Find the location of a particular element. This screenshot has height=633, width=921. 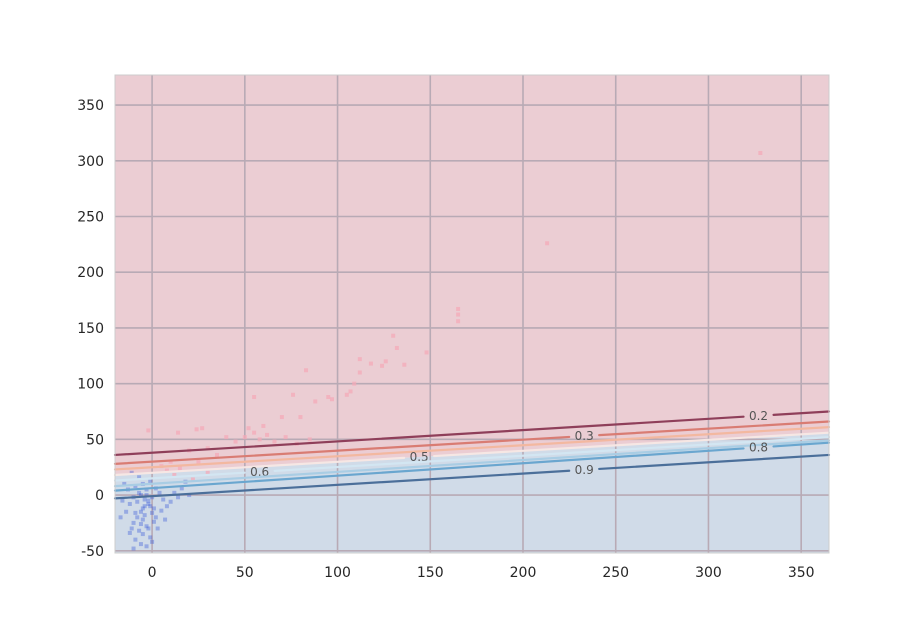

x-tick-label: 350 is located at coordinates (801, 573).